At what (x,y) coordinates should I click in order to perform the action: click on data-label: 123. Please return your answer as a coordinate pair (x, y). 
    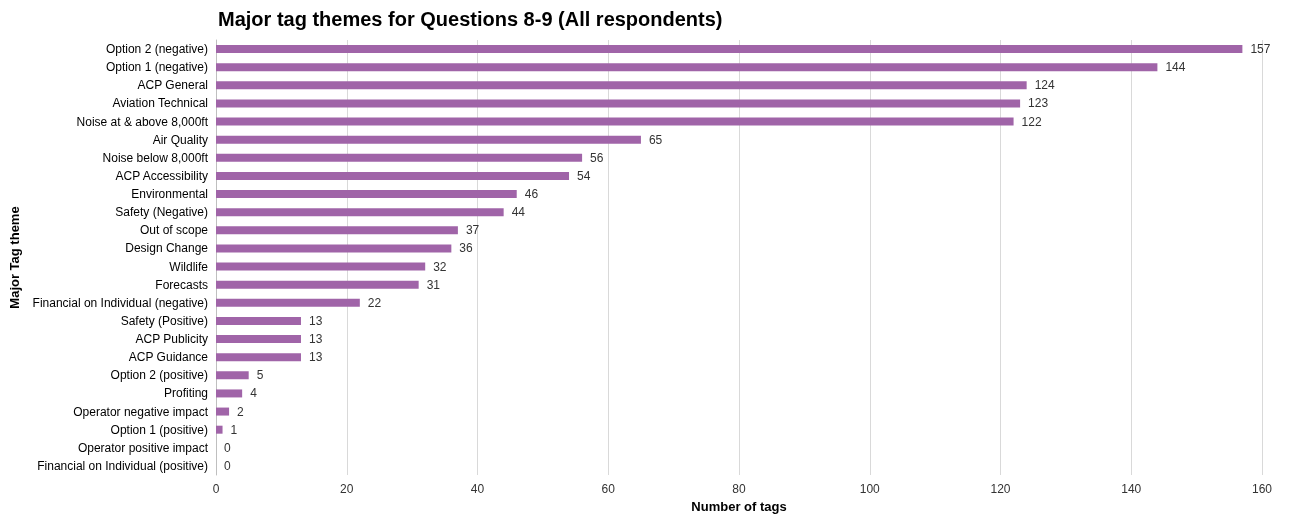
    Looking at the image, I should click on (1038, 103).